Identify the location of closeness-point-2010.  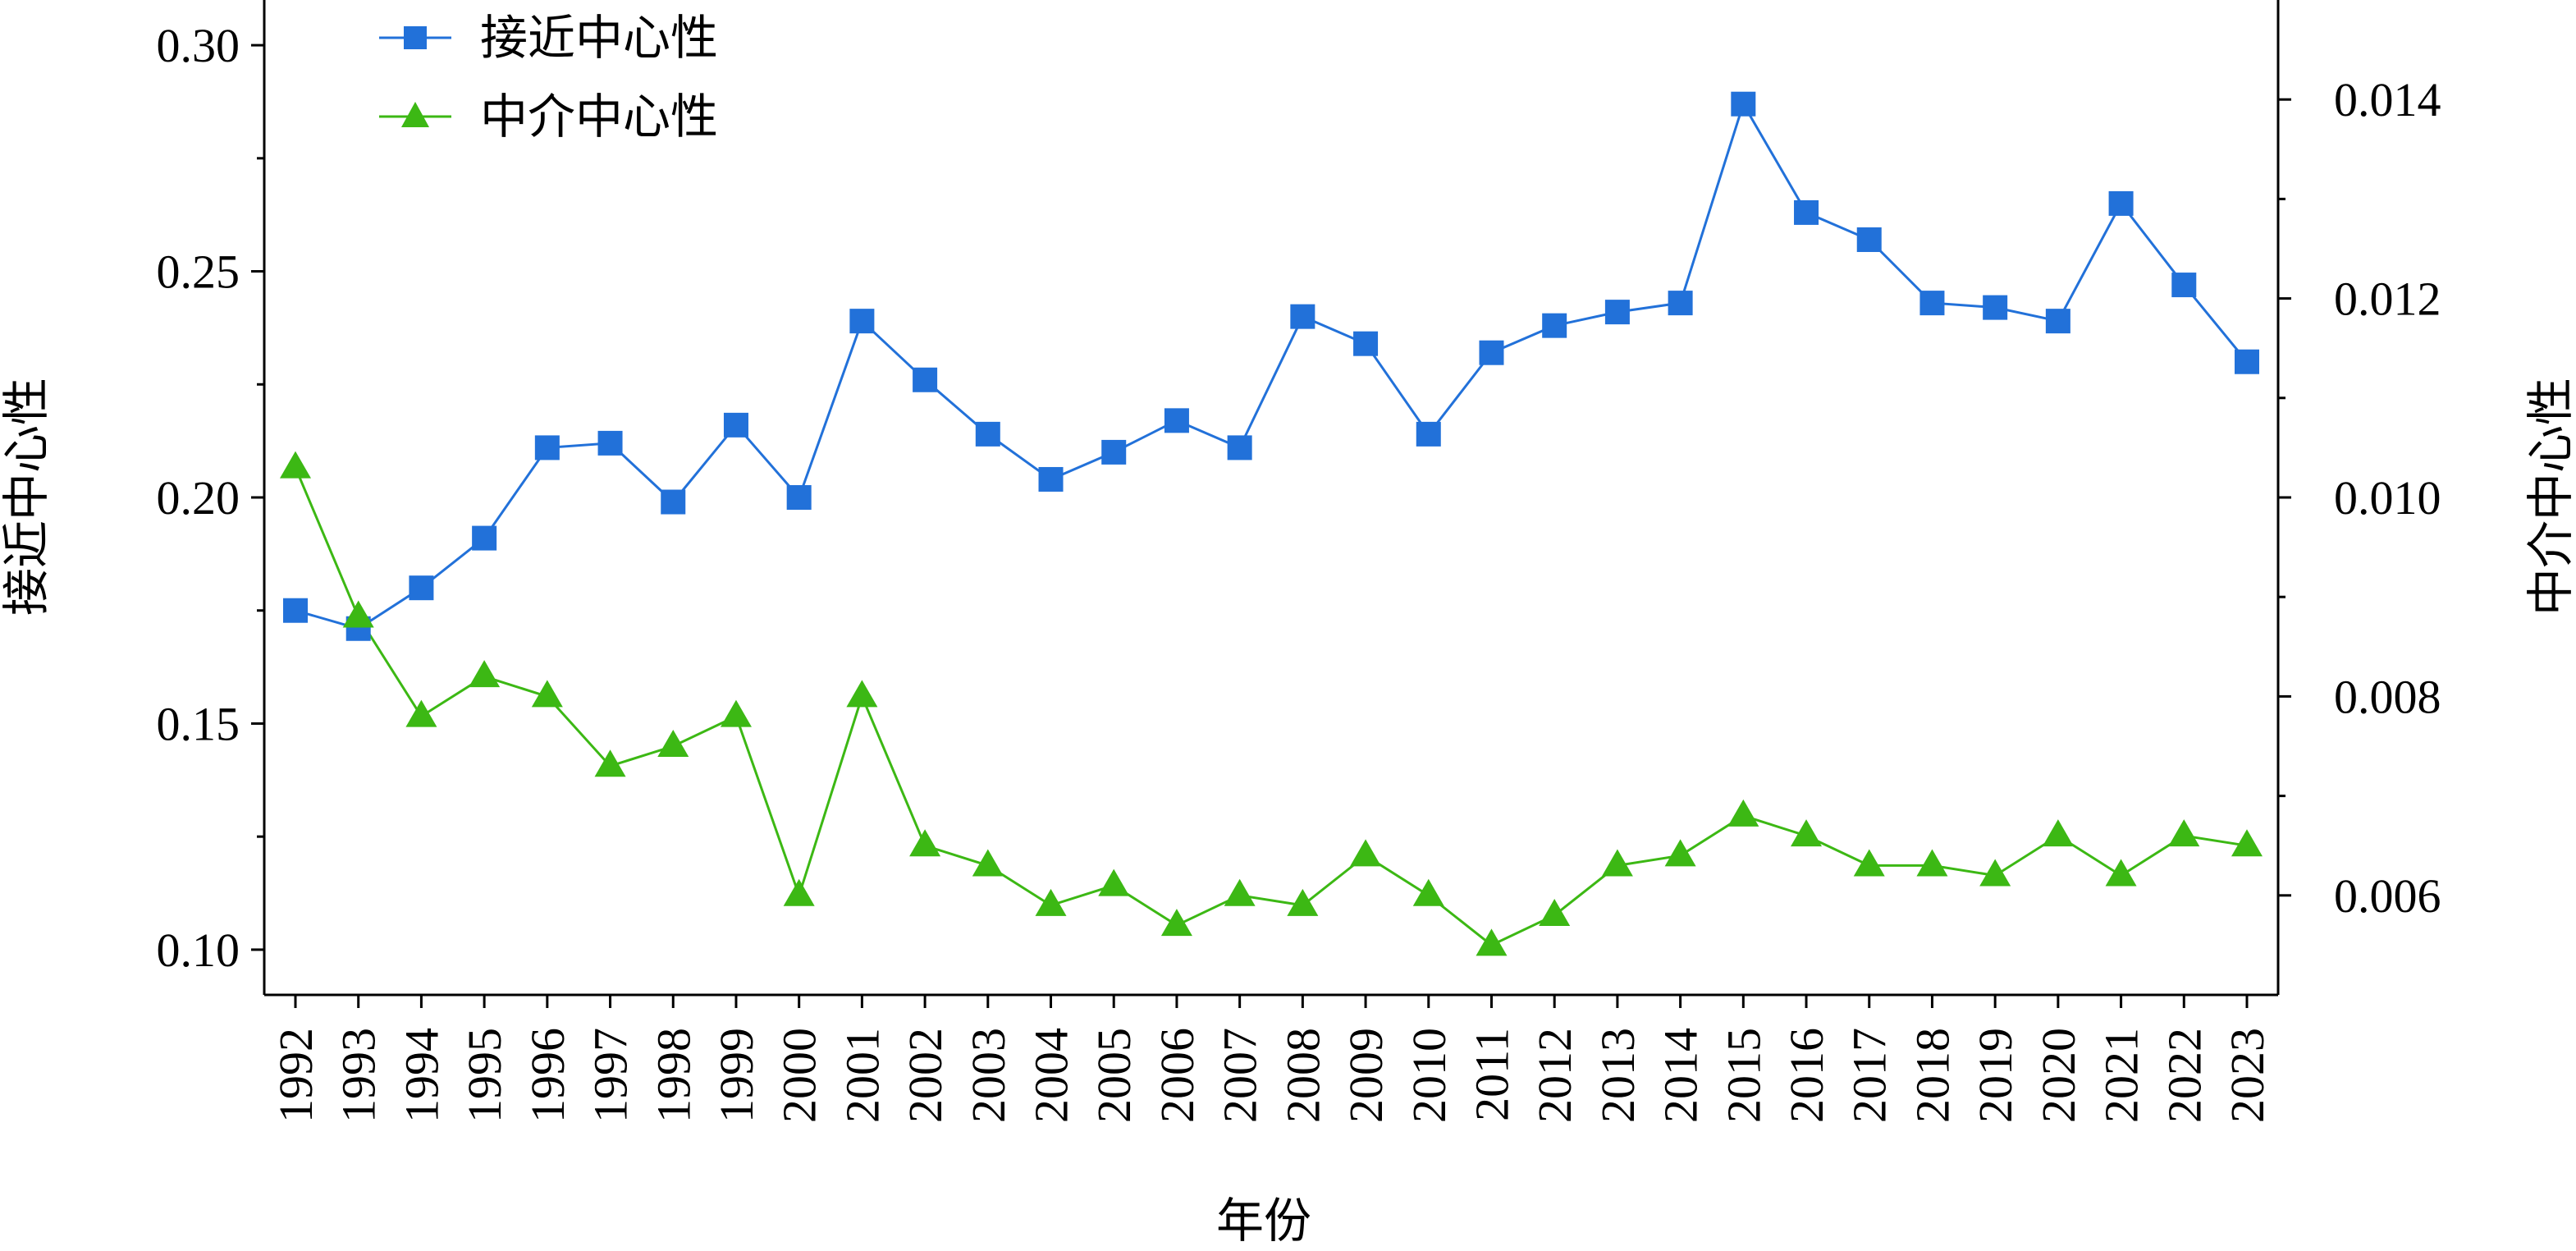
(1428, 434).